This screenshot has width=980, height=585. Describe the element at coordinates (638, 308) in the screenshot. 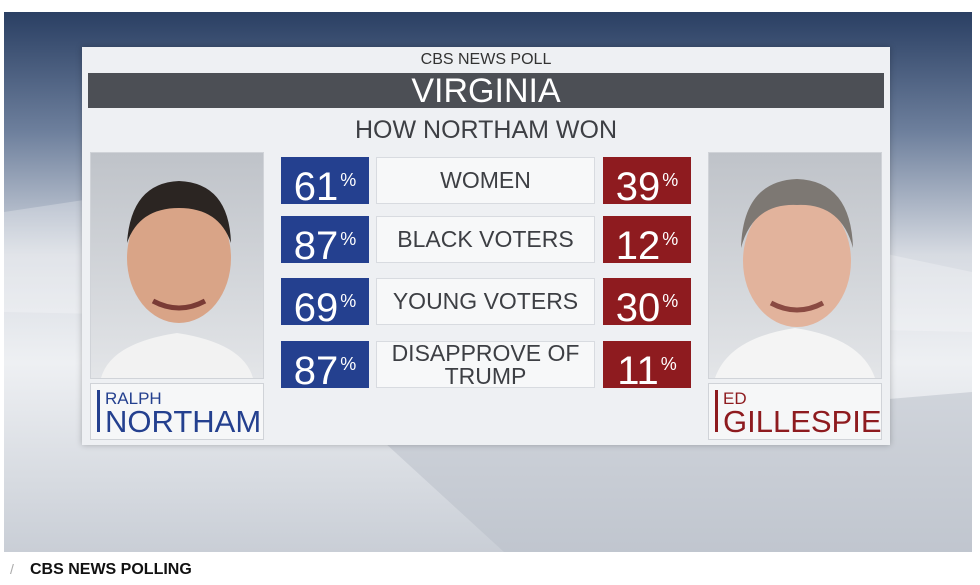

I see `value: 30` at that location.